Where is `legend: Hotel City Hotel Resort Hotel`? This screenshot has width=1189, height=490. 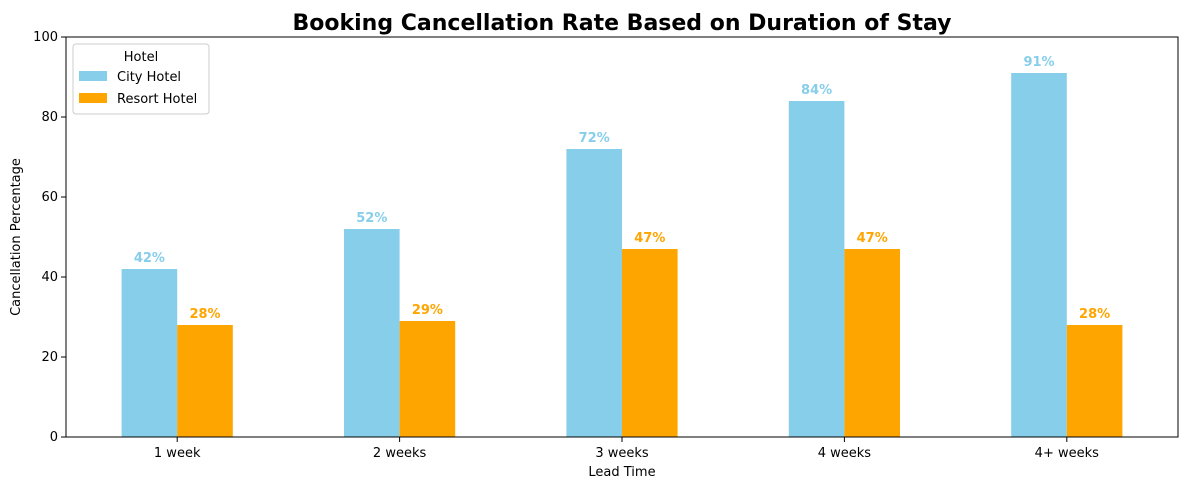
legend: Hotel City Hotel Resort Hotel is located at coordinates (141, 79).